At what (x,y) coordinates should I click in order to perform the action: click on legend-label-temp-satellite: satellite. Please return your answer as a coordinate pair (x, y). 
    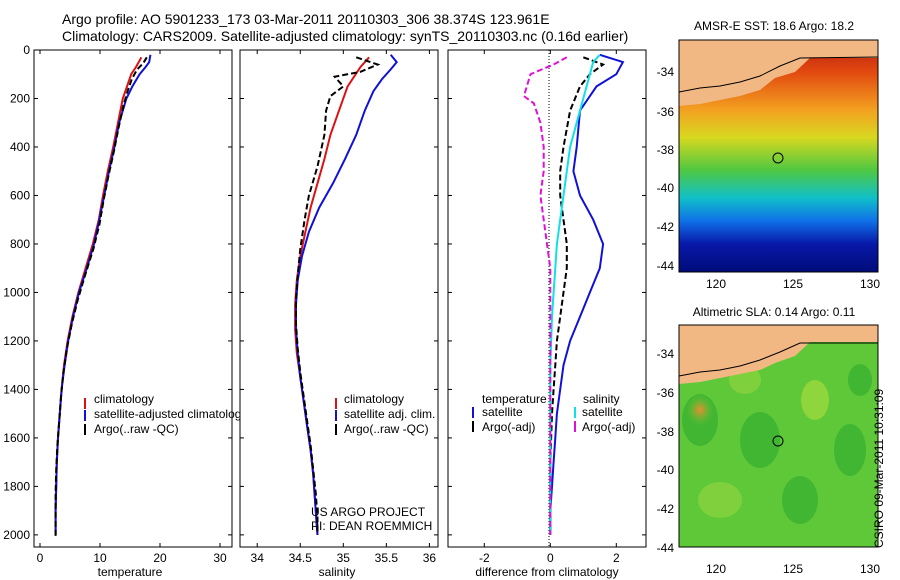
    Looking at the image, I should click on (502, 412).